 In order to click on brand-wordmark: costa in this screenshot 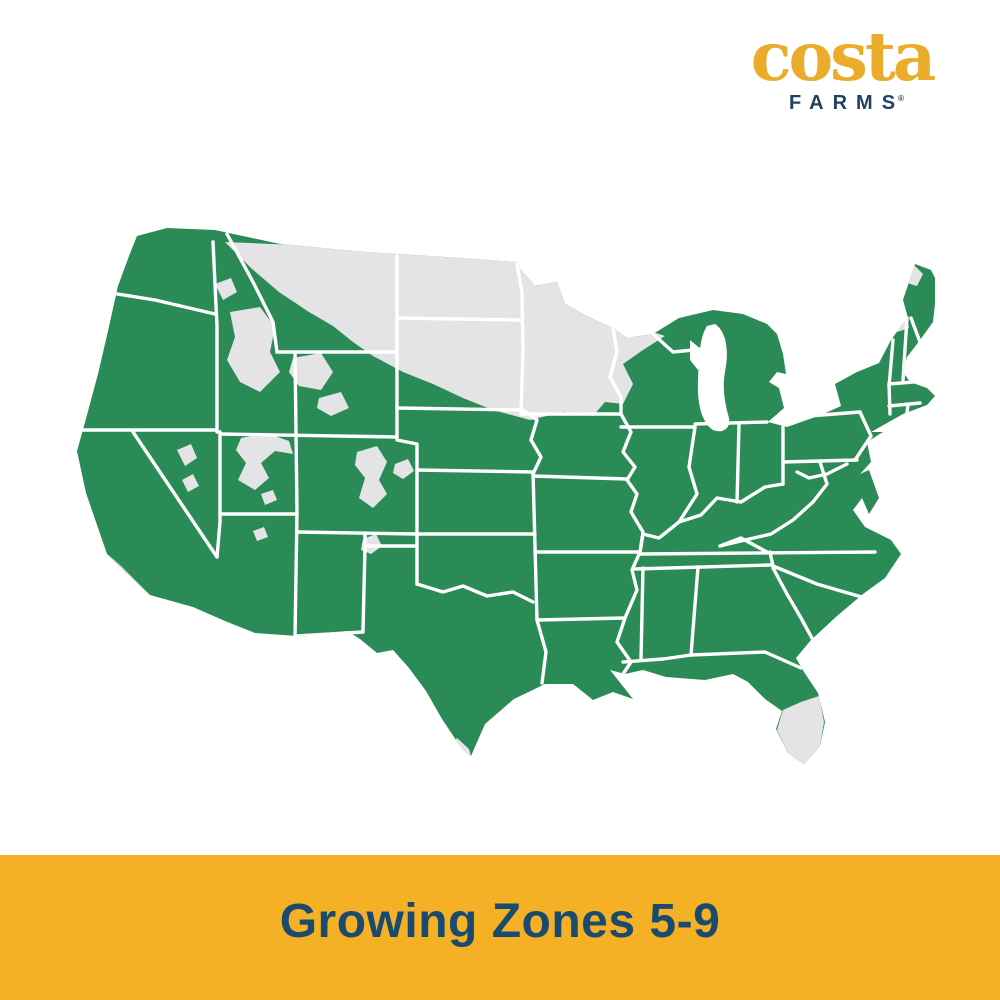, I will do `click(843, 56)`.